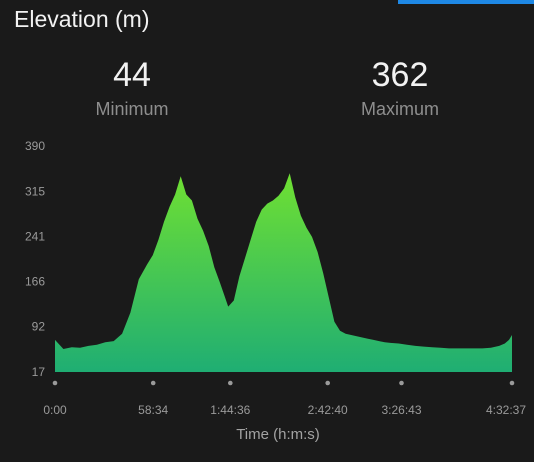  What do you see at coordinates (399, 109) in the screenshot?
I see `maximum-label: Maximum` at bounding box center [399, 109].